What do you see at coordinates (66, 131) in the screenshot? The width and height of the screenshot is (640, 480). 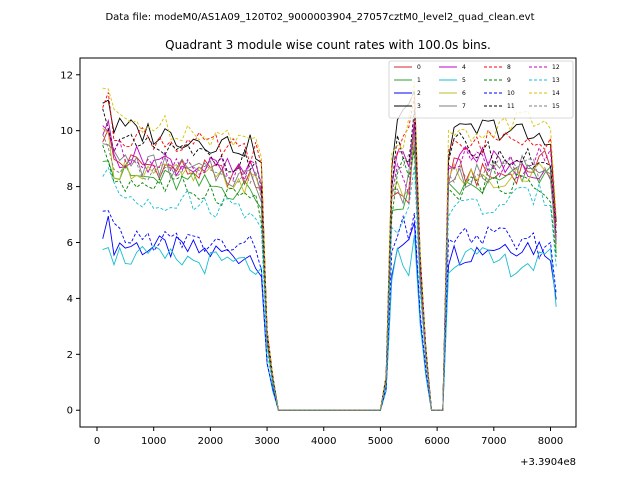 I see `y-tick-label: 10` at bounding box center [66, 131].